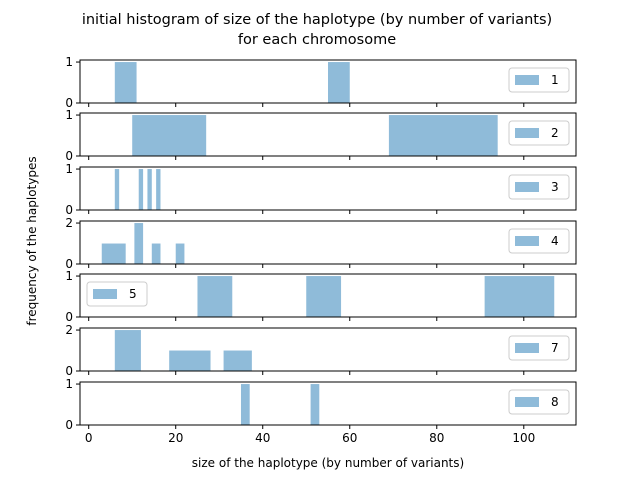 The height and width of the screenshot is (480, 640). I want to click on panel-4: 0 2 4, so click(321, 243).